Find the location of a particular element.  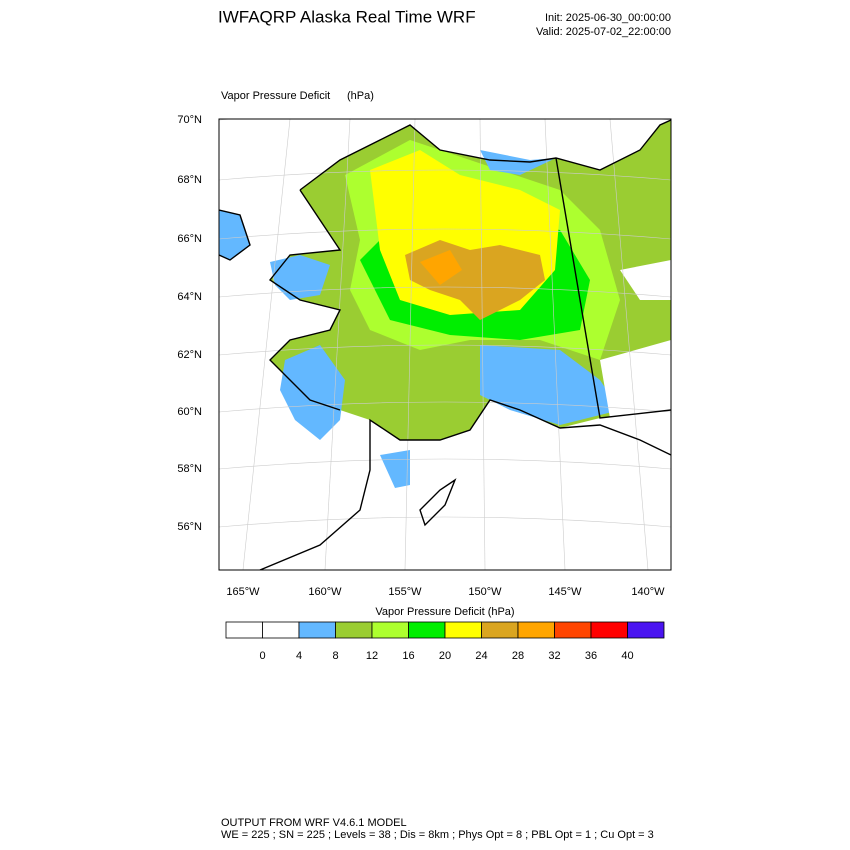

field-8-north is located at coordinates (518, 162).